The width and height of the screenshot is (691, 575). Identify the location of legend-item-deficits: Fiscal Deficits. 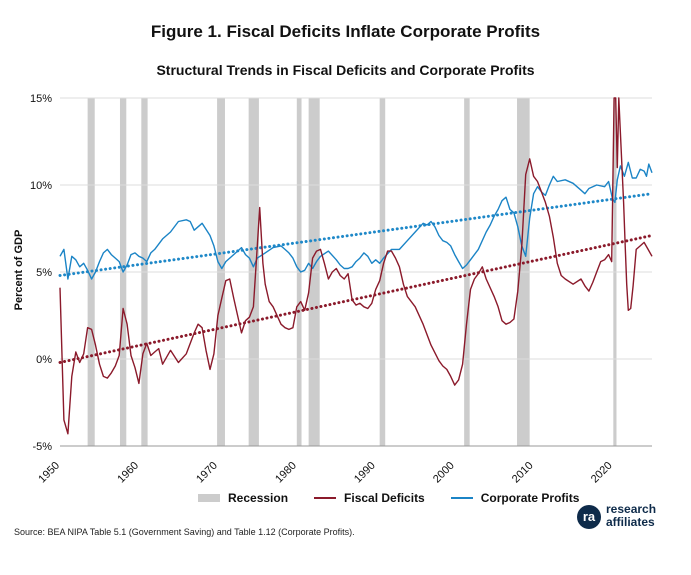
(369, 498).